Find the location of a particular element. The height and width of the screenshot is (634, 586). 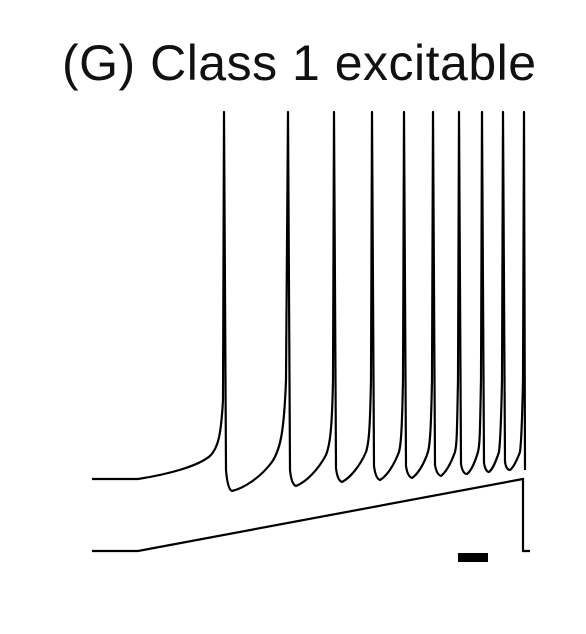

scale-bar is located at coordinates (473, 557).